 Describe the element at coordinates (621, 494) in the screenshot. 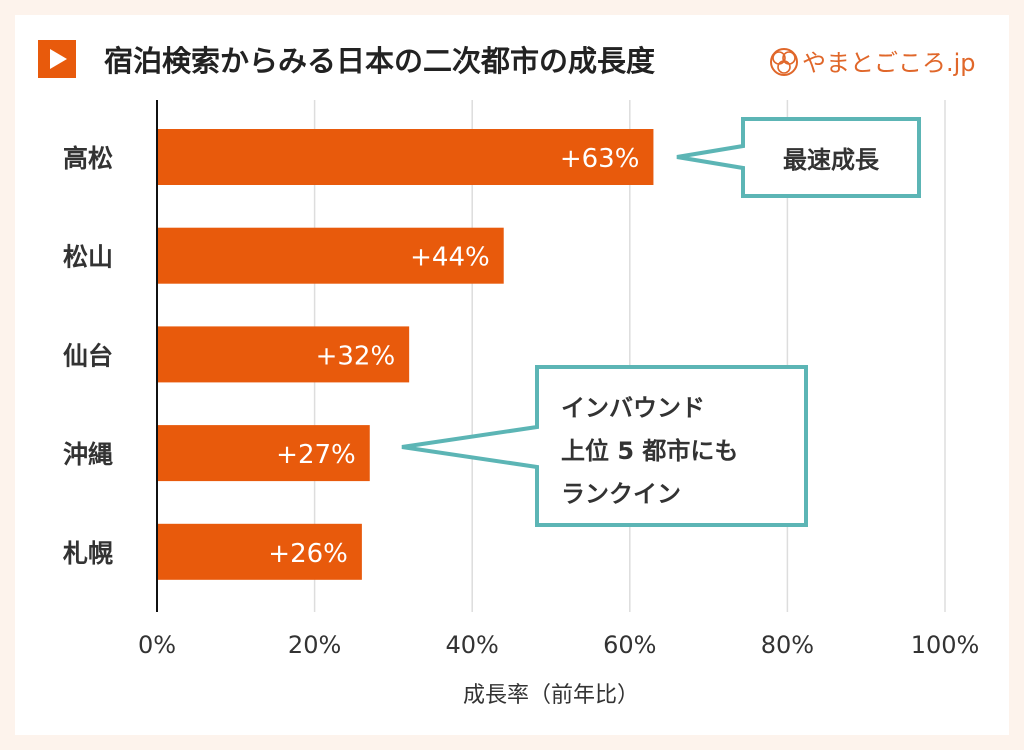

I see `callout-inbound-line: ランクイン` at that location.